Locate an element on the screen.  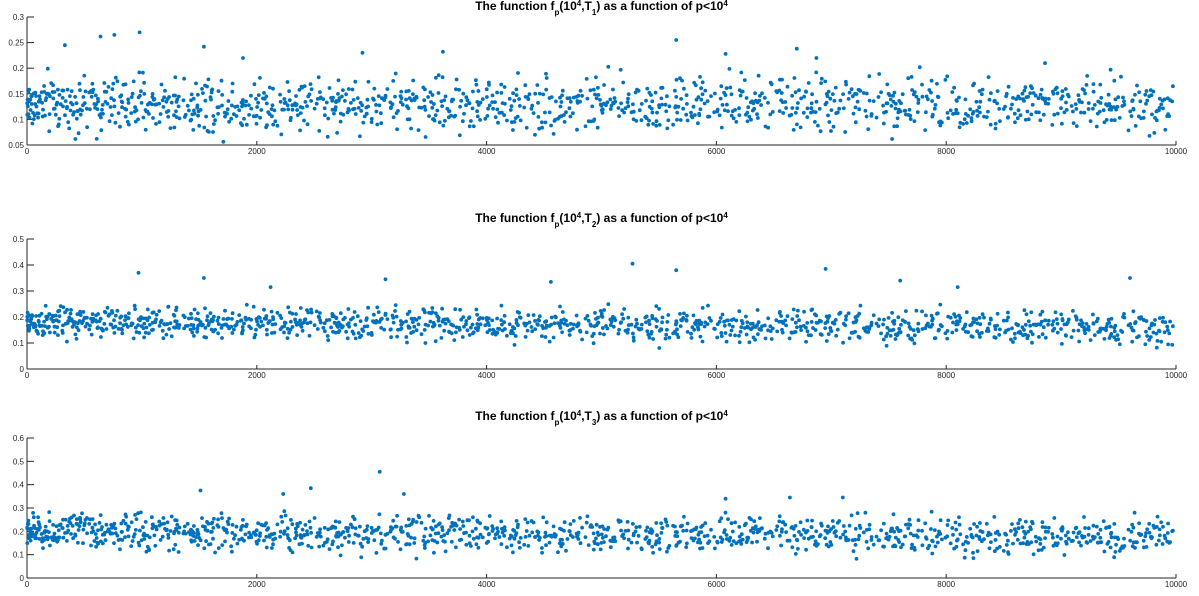
title-part: p is located at coordinates (557, 422).